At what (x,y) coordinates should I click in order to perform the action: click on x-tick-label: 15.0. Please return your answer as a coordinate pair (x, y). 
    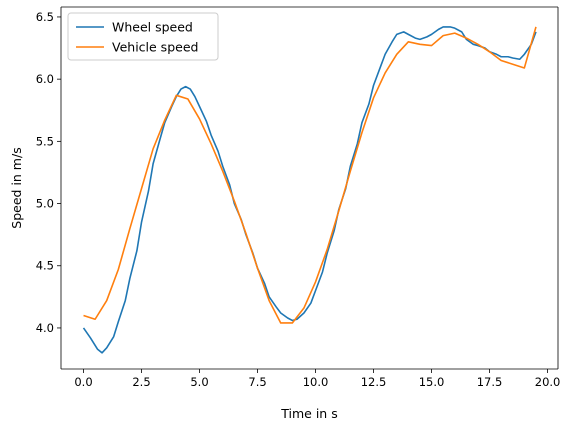
    Looking at the image, I should click on (432, 382).